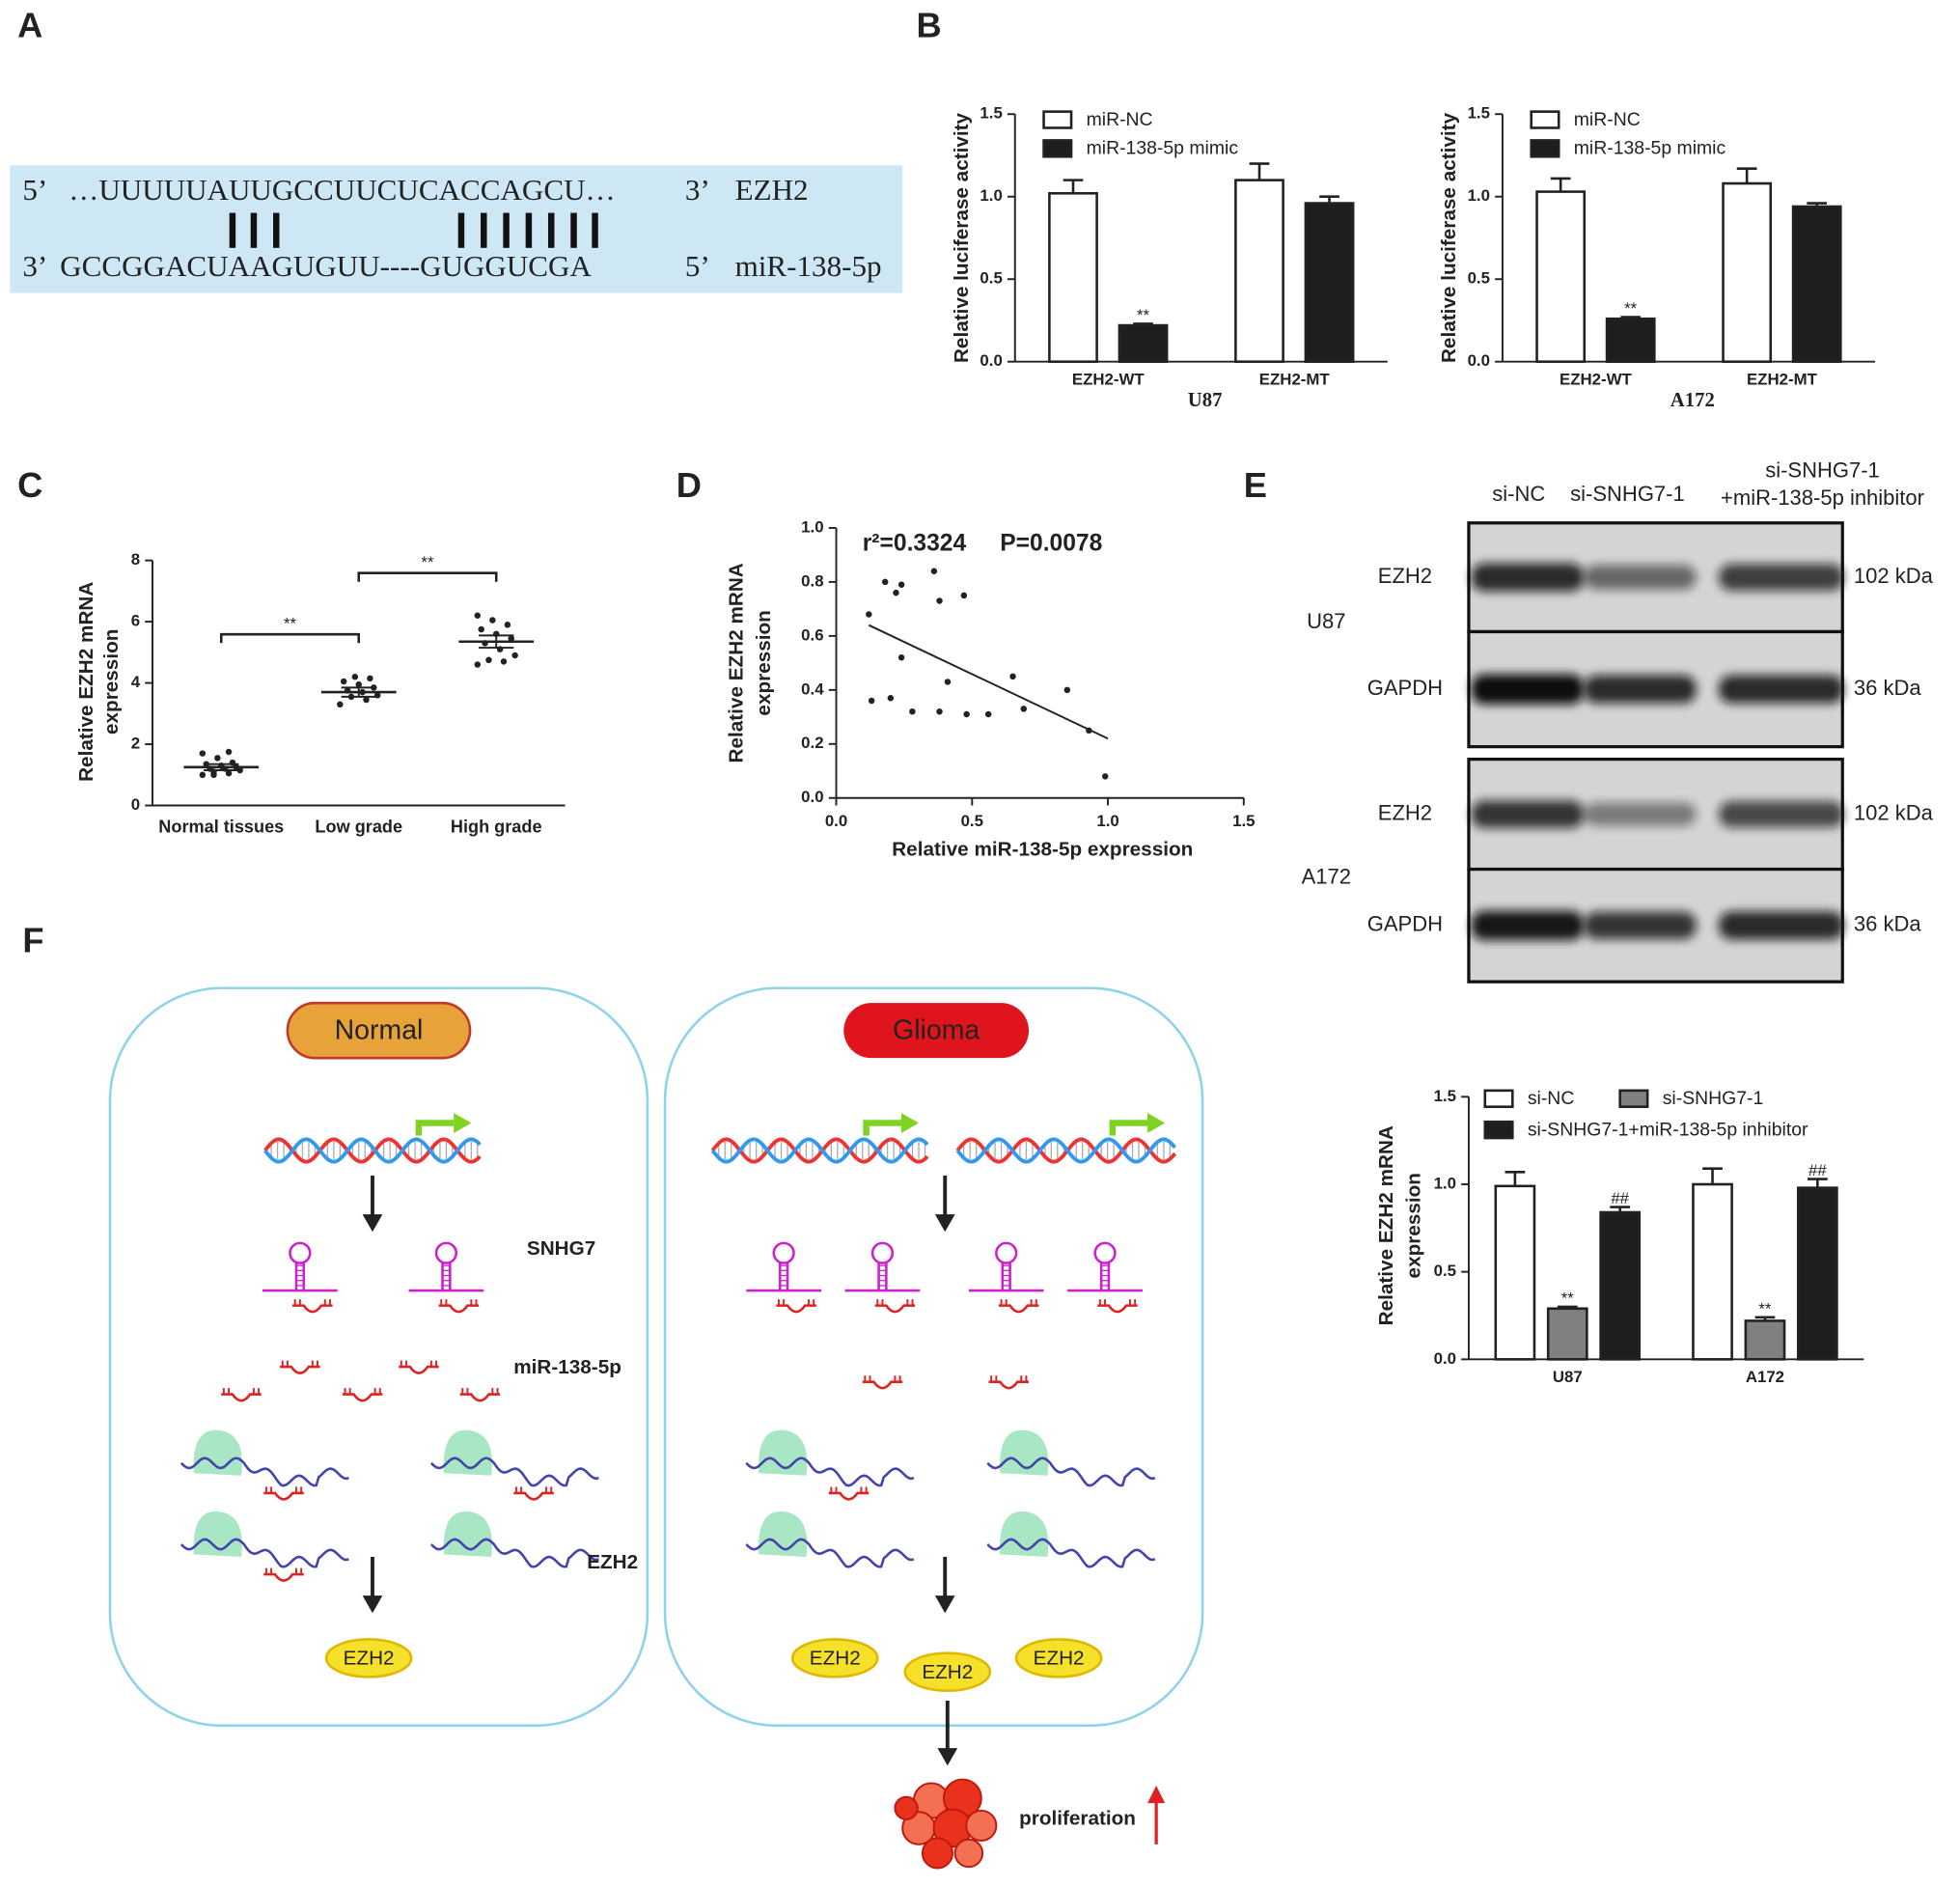 The height and width of the screenshot is (1886, 1960). Describe the element at coordinates (567, 1367) in the screenshot. I see `mirna-label: miR-138-5p` at that location.